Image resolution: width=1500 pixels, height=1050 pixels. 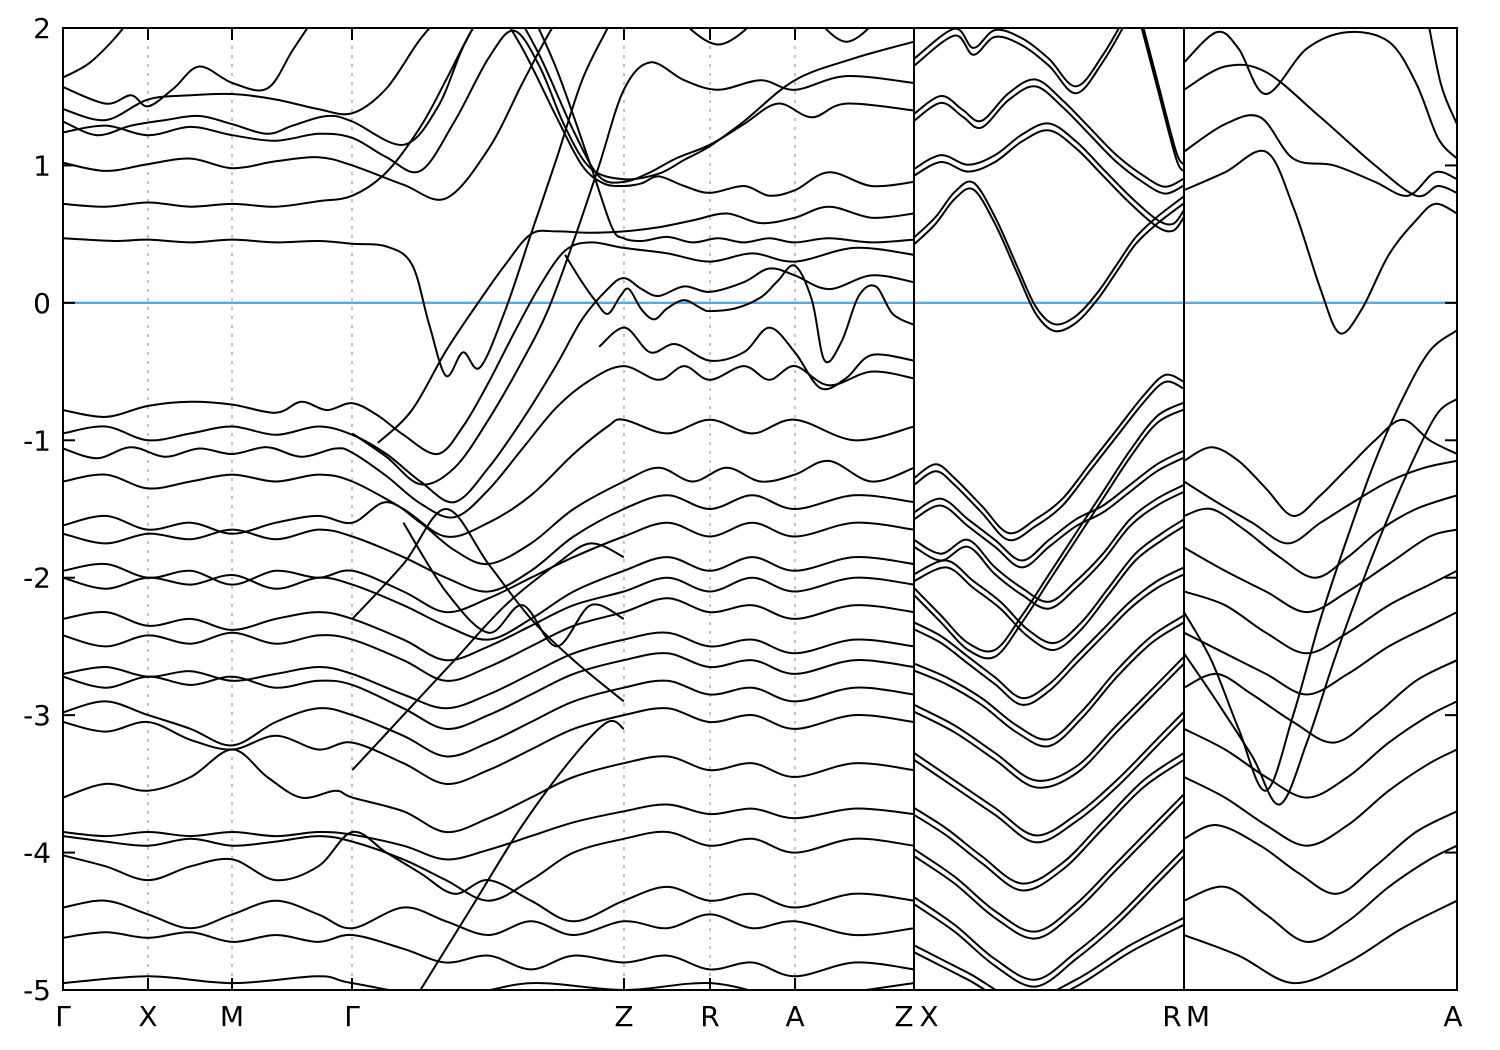 What do you see at coordinates (232, 1016) in the screenshot?
I see `kpoint-label: M` at bounding box center [232, 1016].